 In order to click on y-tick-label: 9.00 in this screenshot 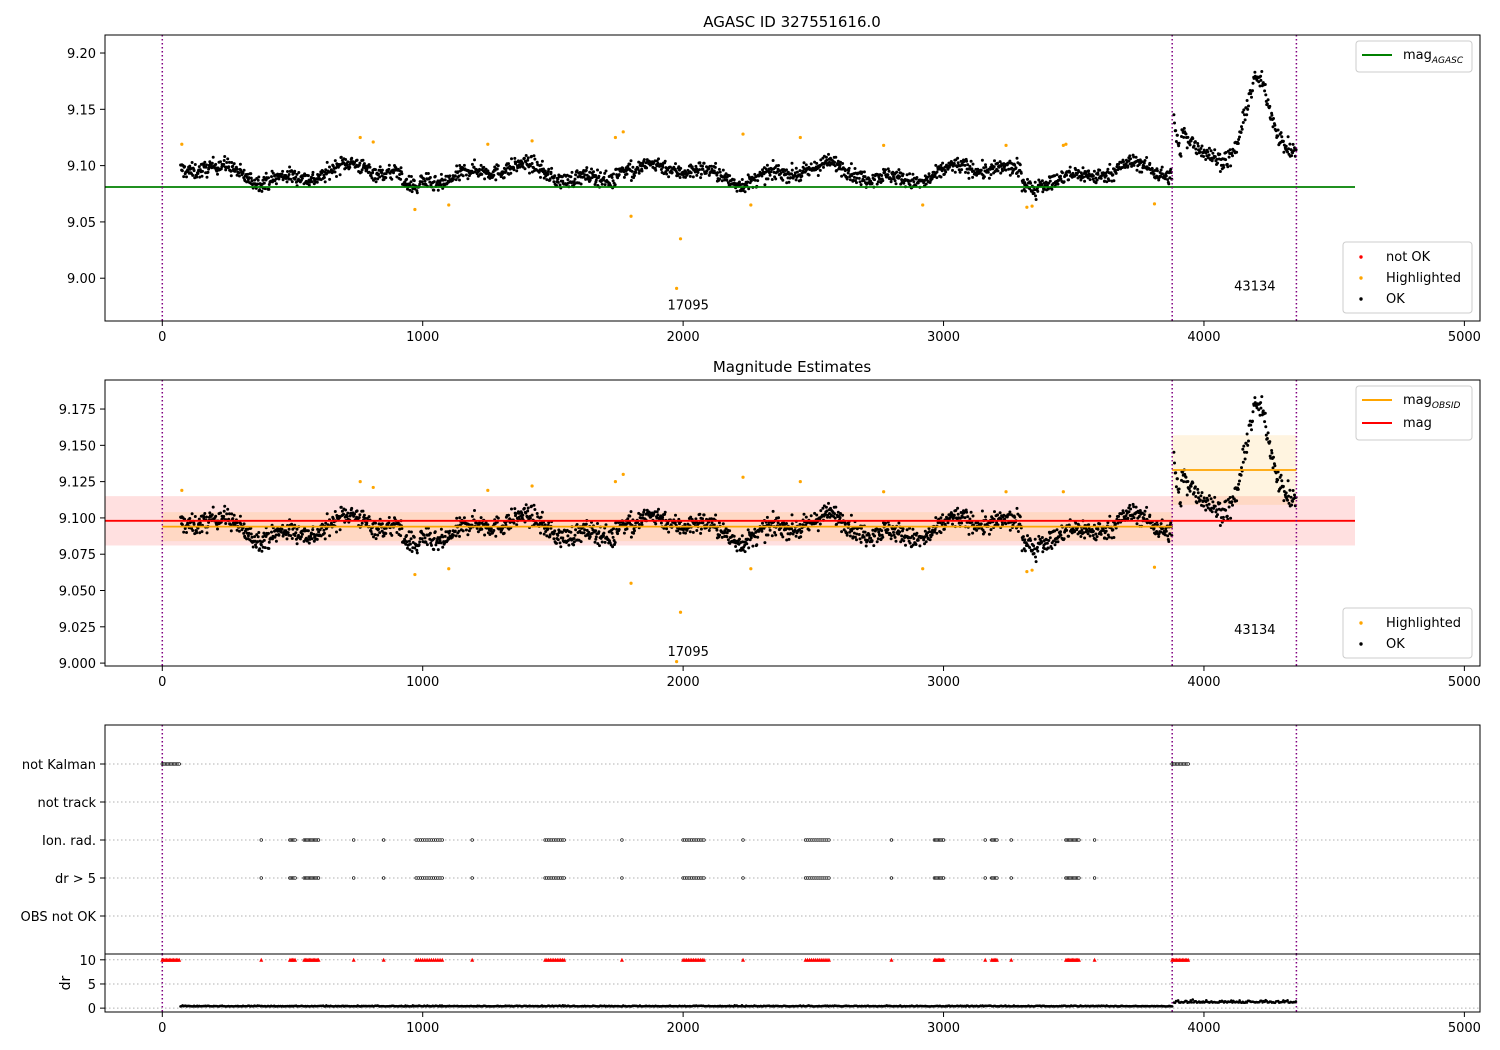, I will do `click(81, 279)`.